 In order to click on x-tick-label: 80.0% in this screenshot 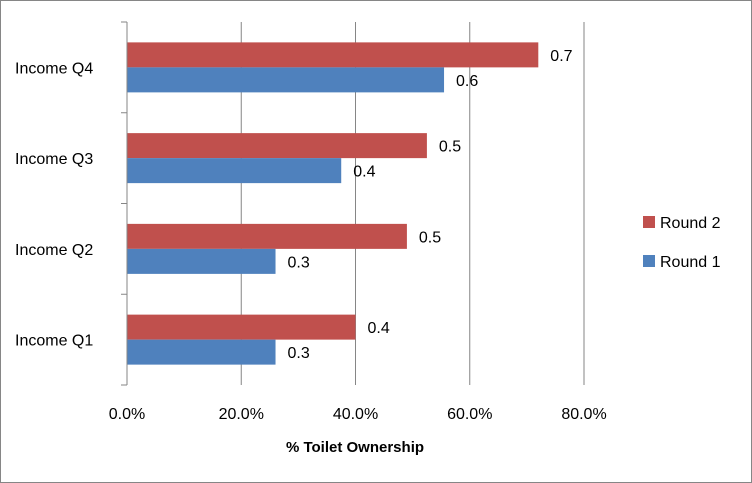, I will do `click(583, 414)`.